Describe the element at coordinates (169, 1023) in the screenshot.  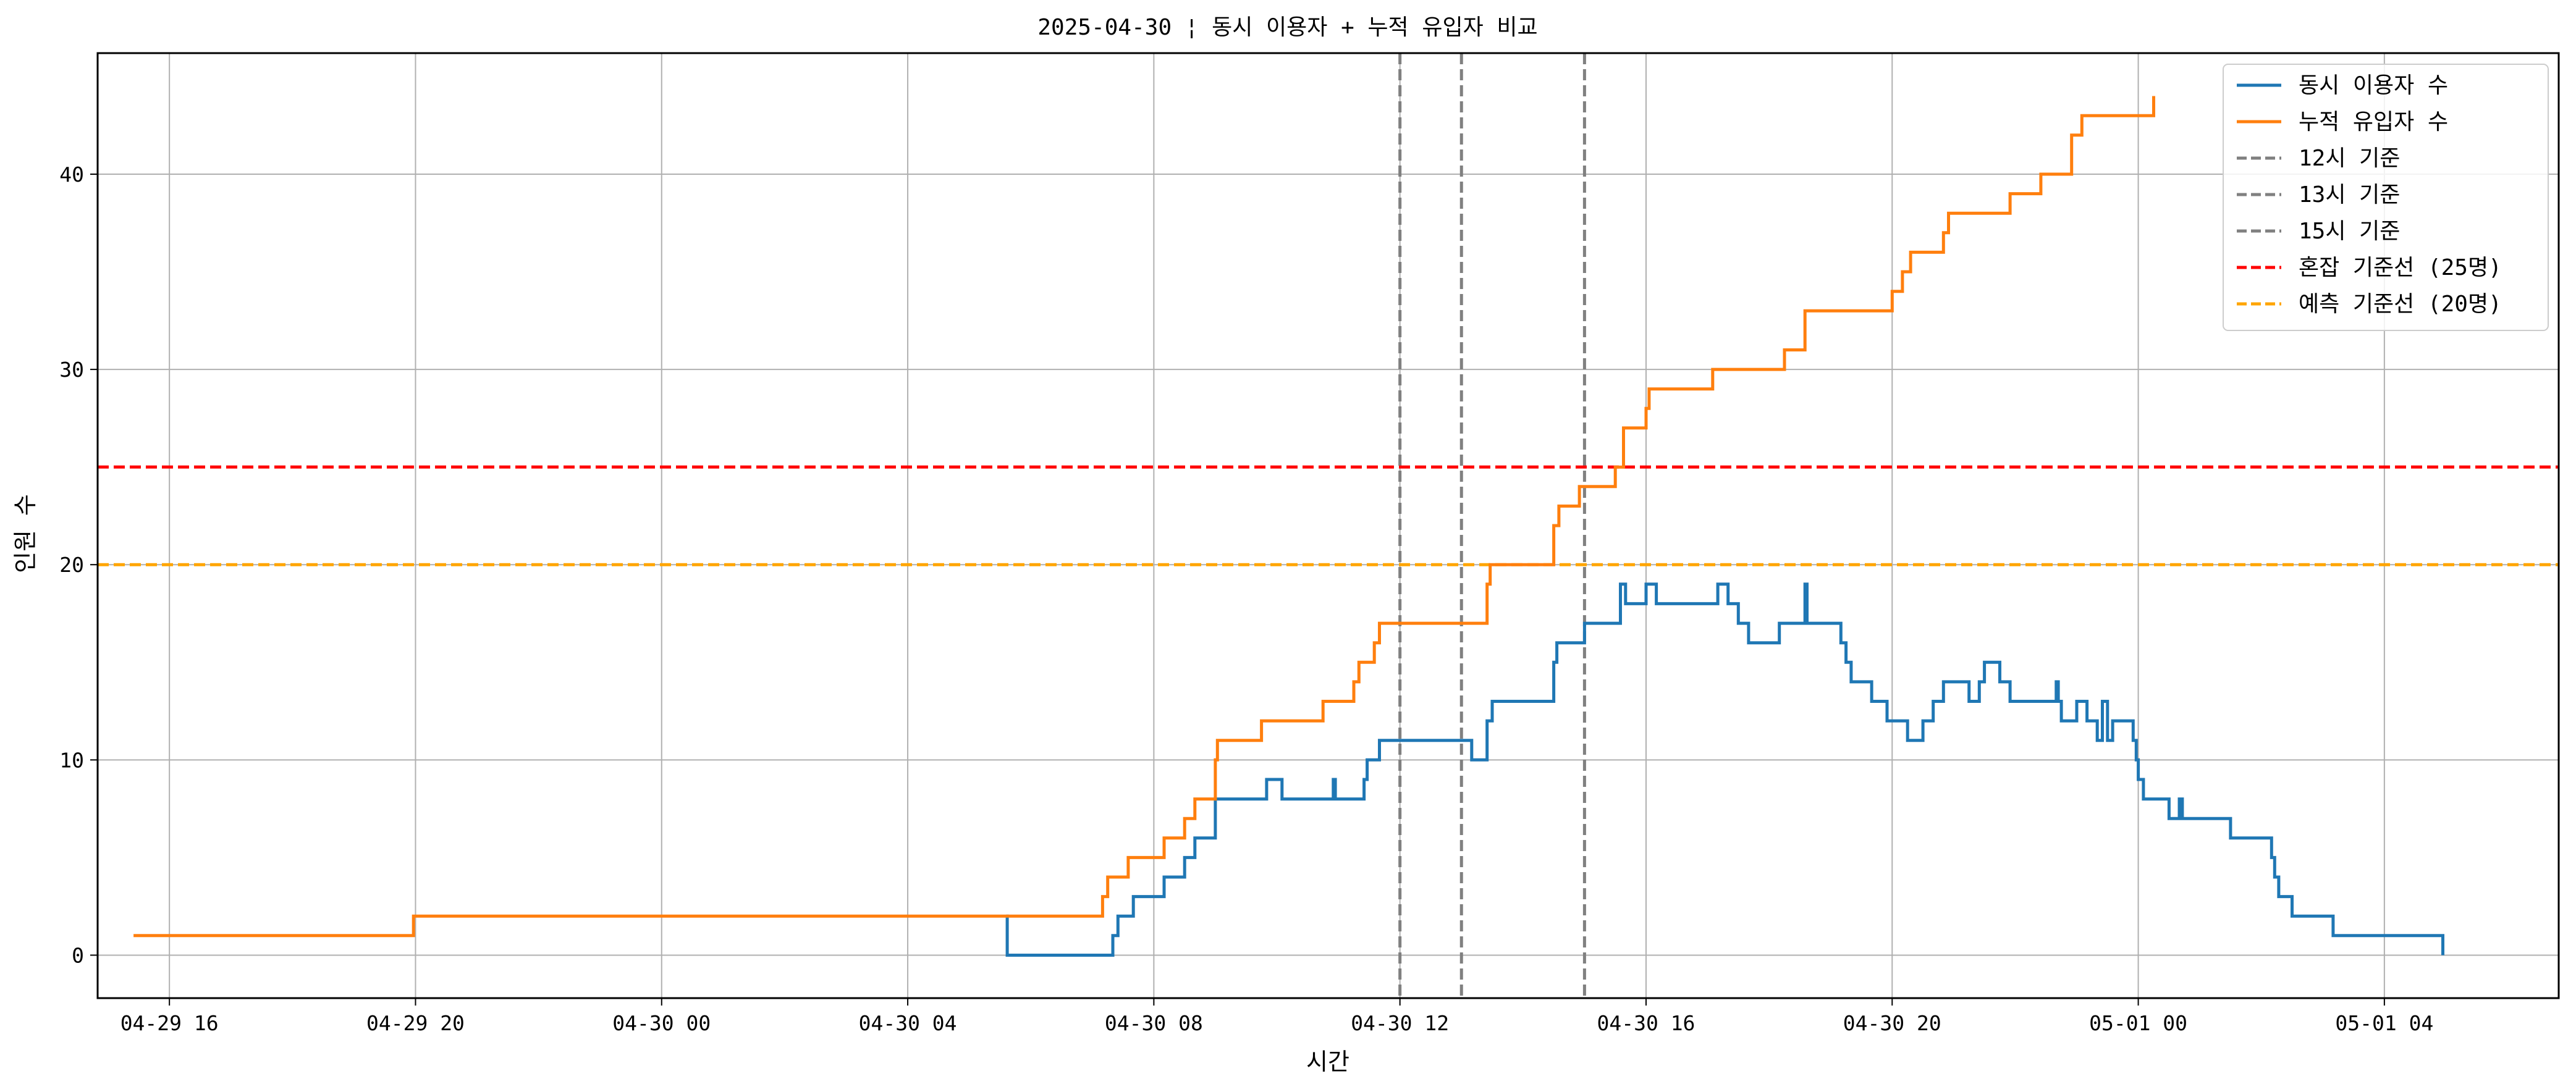
I see `x-tick-label: 04-29 16` at that location.